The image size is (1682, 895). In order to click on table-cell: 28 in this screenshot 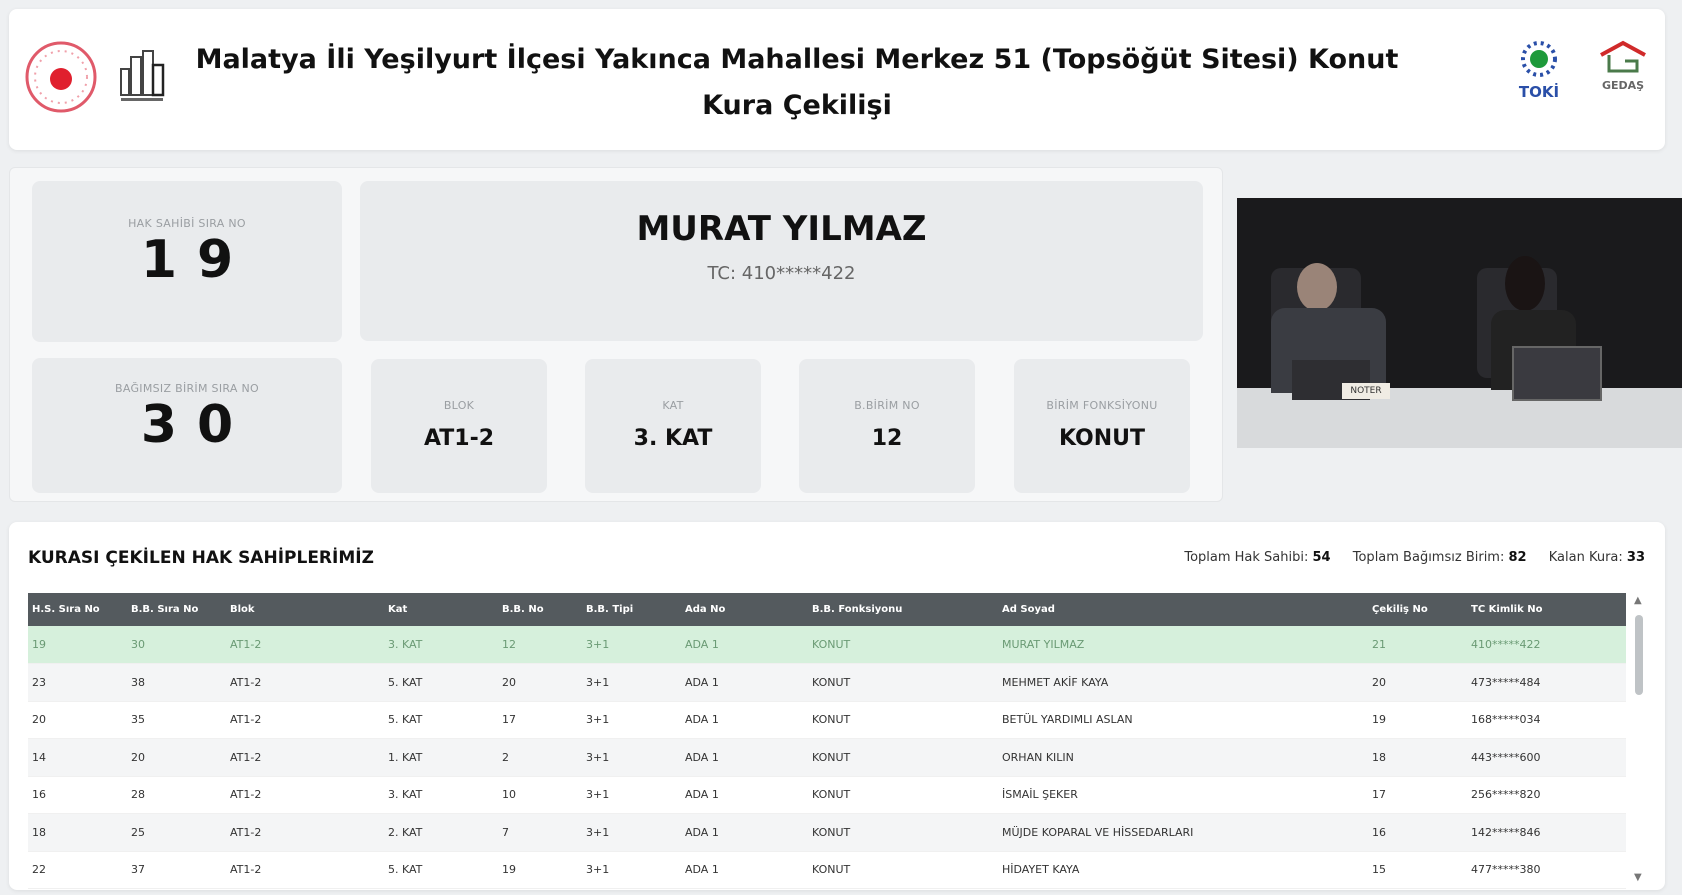, I will do `click(176, 795)`.